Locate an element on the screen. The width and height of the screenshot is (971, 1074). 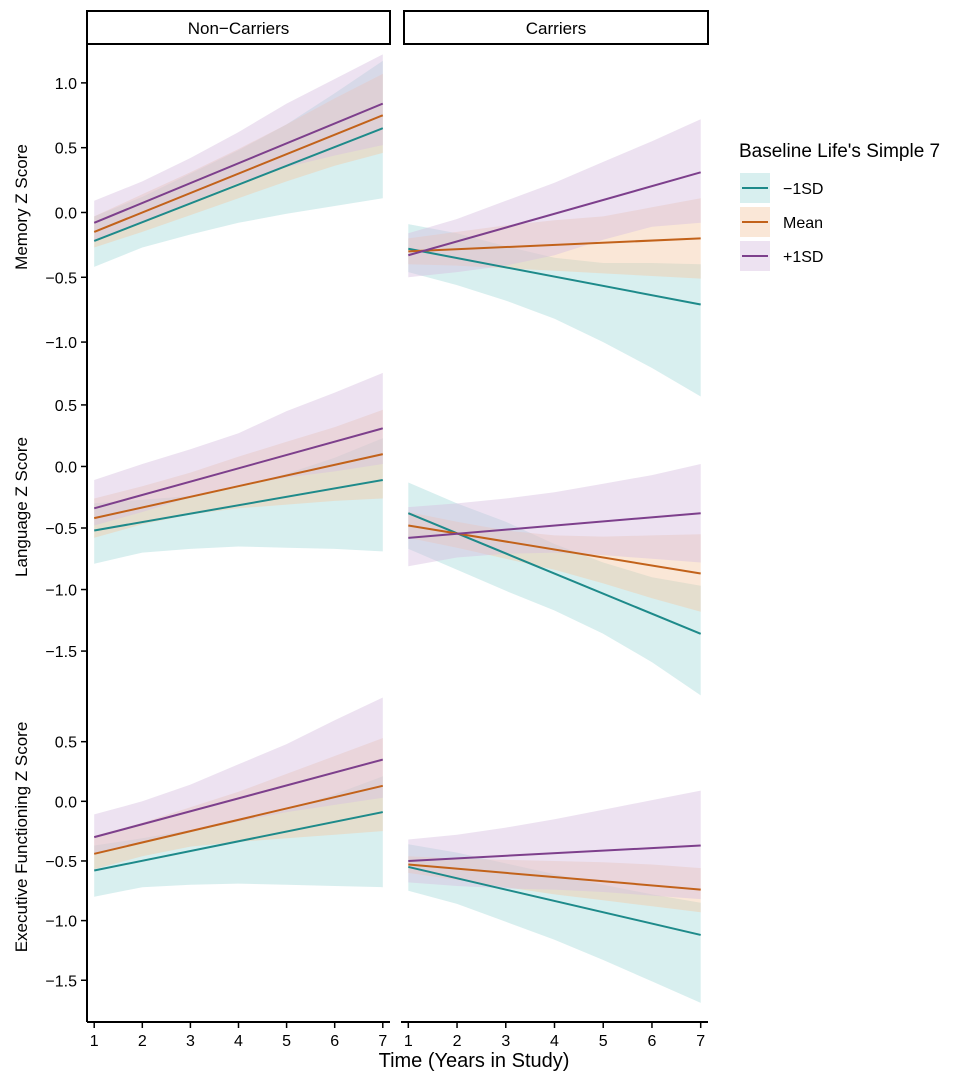
series-line-plus-1sd-language-z-score-nonminus-carriers is located at coordinates (238, 468).